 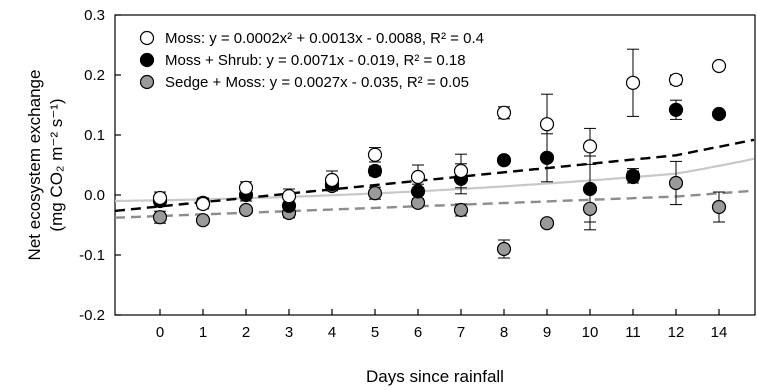 What do you see at coordinates (289, 332) in the screenshot?
I see `x-tick-label: 3` at bounding box center [289, 332].